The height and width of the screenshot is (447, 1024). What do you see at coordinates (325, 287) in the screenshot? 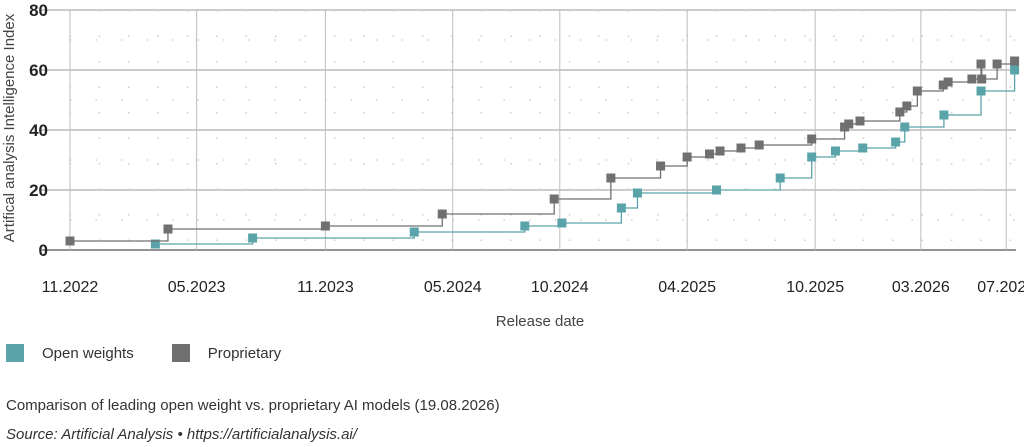
I see `x-tick-label-11.2023: 11.2023` at bounding box center [325, 287].